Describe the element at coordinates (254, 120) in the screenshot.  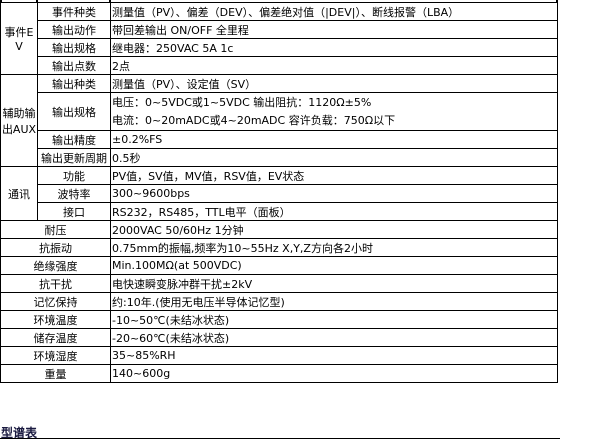
I see `spec-value-line: 电流：0~20mADC或4~20mADC 容许负载：750Ω以下` at that location.